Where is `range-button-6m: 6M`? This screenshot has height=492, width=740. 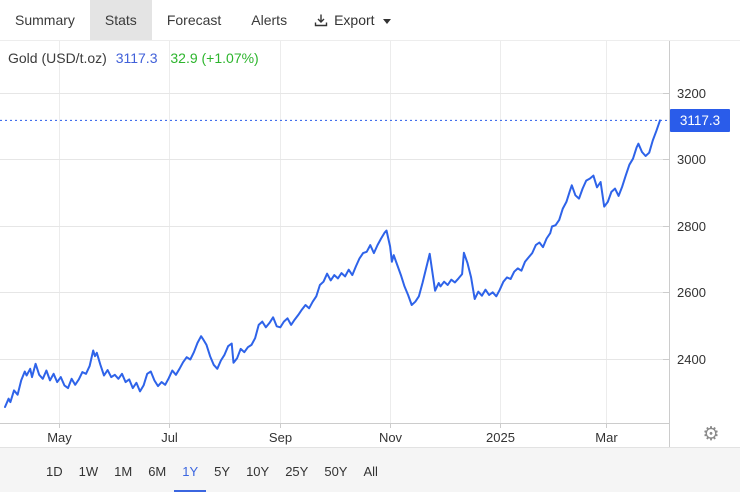 range-button-6m: 6M is located at coordinates (157, 471).